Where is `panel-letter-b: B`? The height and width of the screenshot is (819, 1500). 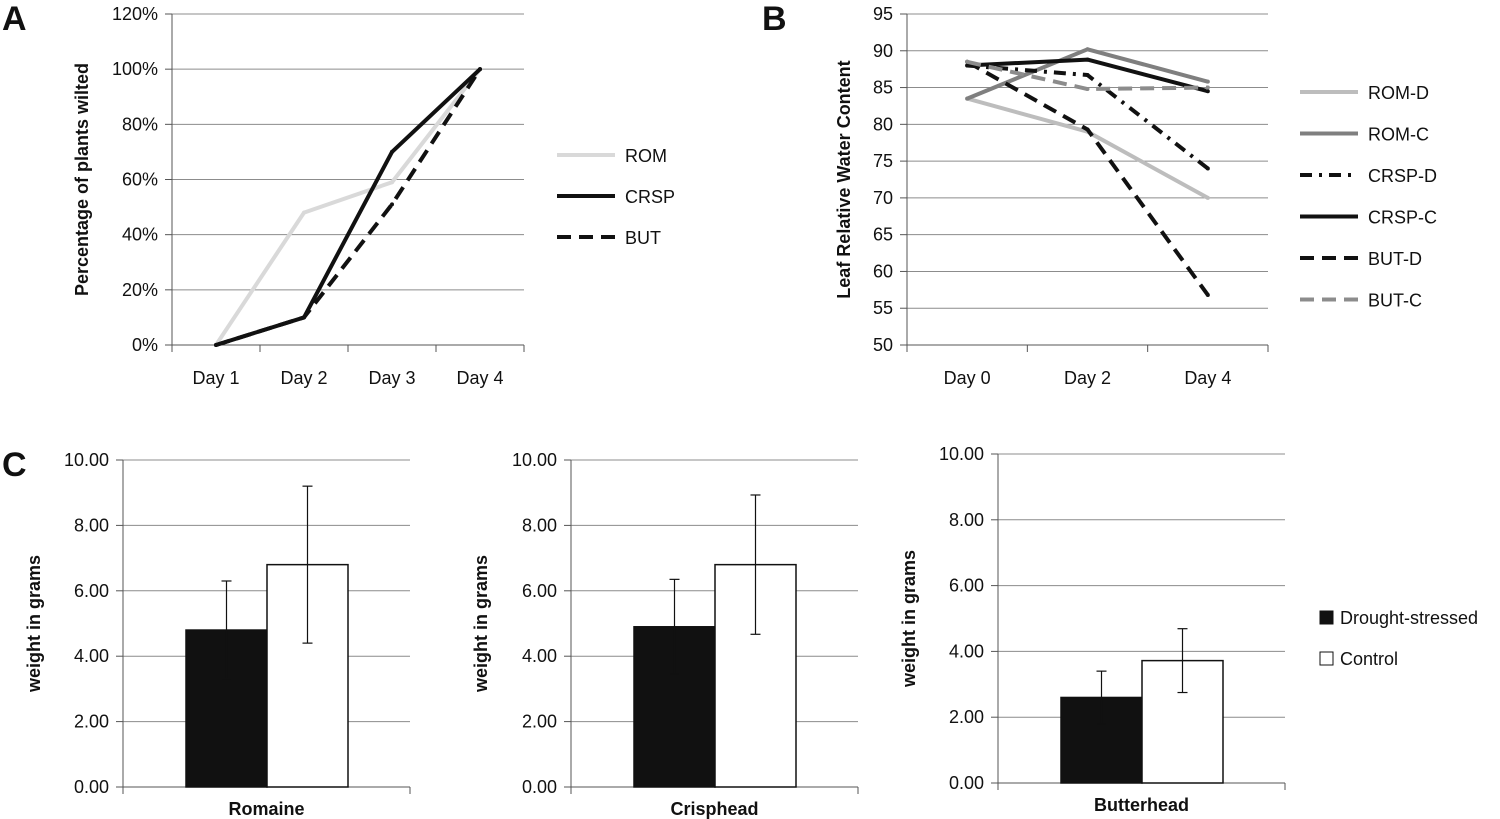
panel-letter-b: B is located at coordinates (774, 19).